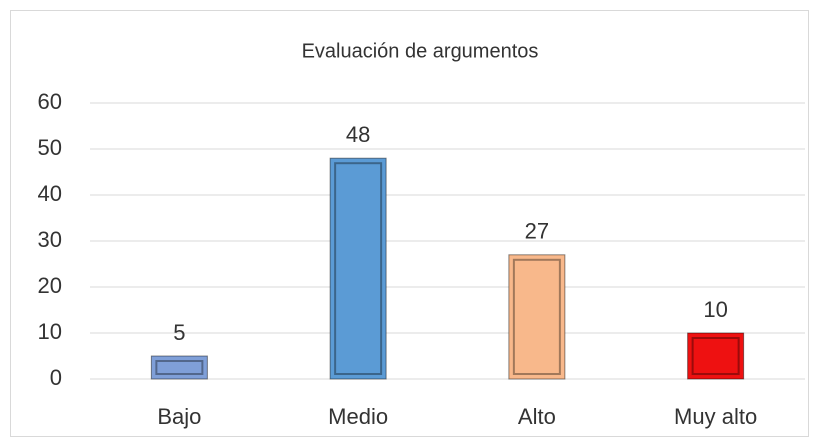  Describe the element at coordinates (715, 309) in the screenshot. I see `data-label: 10` at that location.